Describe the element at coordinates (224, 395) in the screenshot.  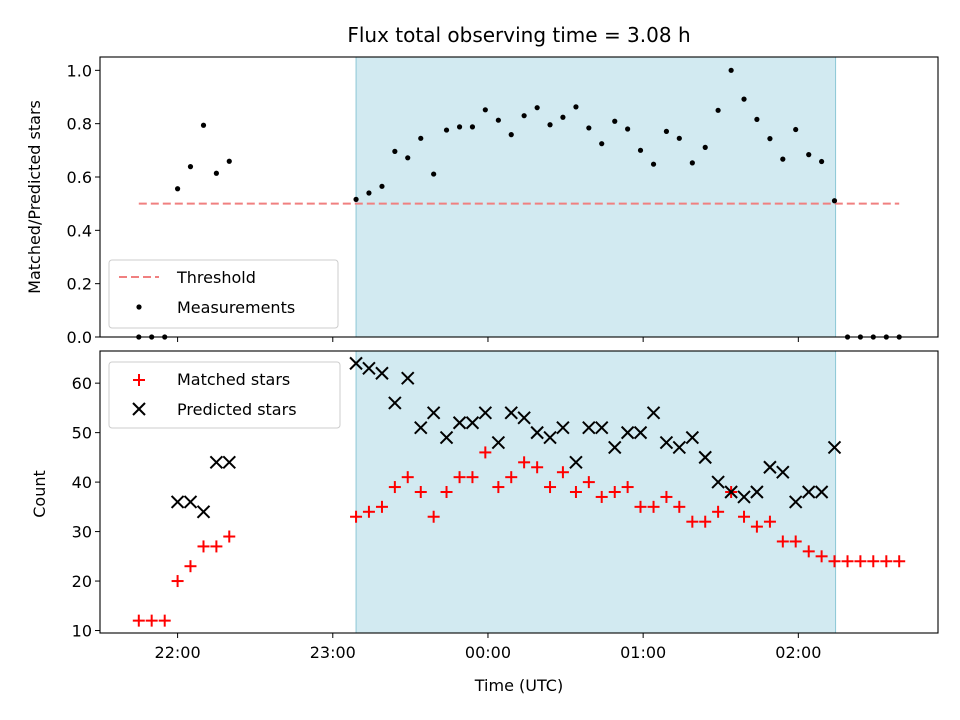
I see `count-legend-frame` at that location.